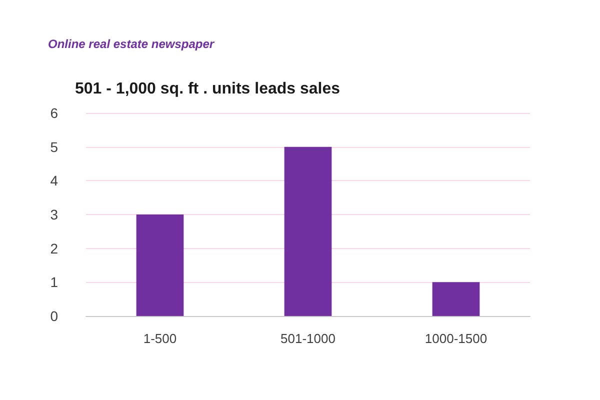 The image size is (600, 400). Describe the element at coordinates (54, 113) in the screenshot. I see `y-tick-label: 6` at that location.